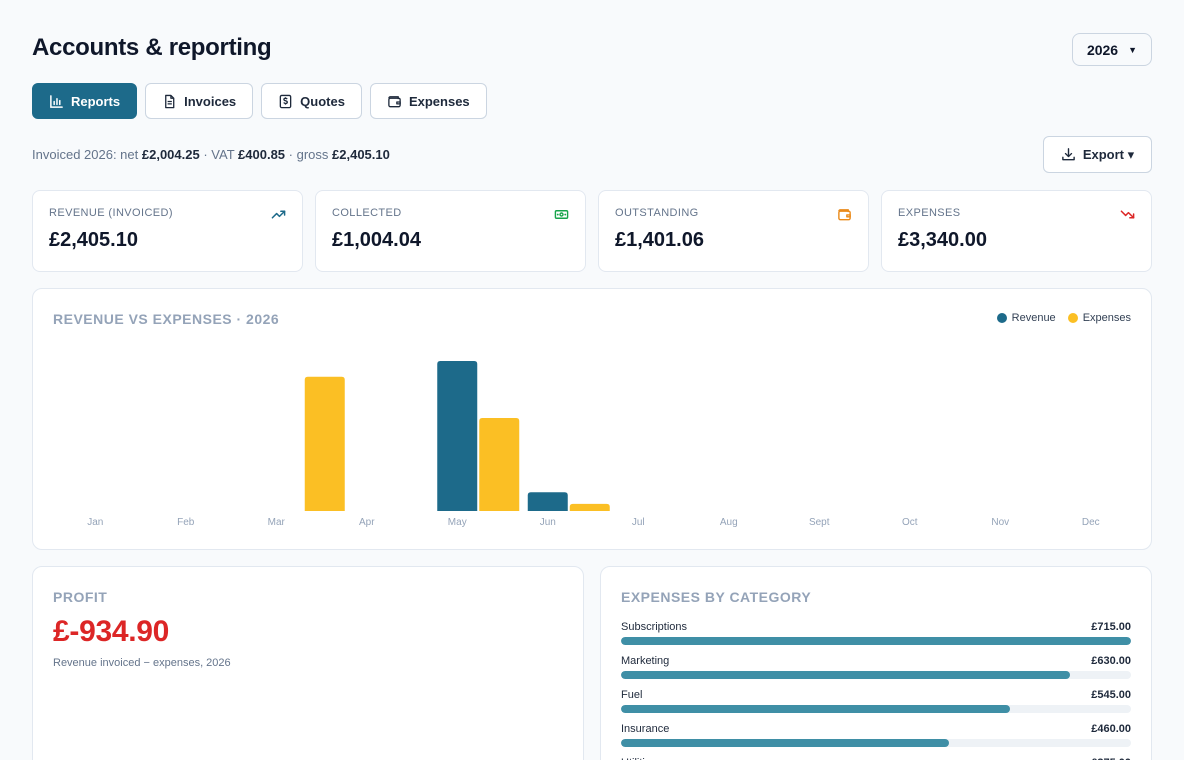  What do you see at coordinates (111, 213) in the screenshot?
I see `kpi-label: REVENUE (INVOICED)` at bounding box center [111, 213].